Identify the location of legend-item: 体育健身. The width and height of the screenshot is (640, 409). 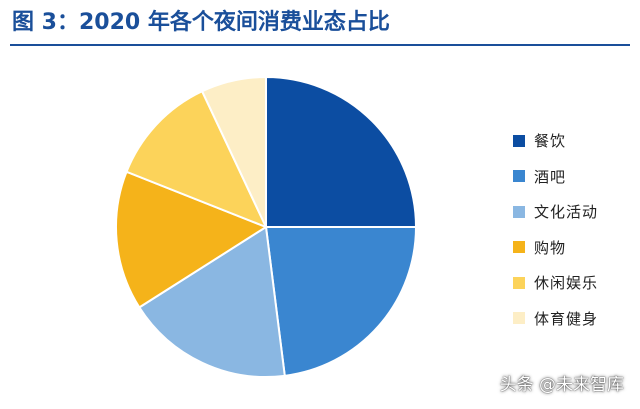
(573, 318).